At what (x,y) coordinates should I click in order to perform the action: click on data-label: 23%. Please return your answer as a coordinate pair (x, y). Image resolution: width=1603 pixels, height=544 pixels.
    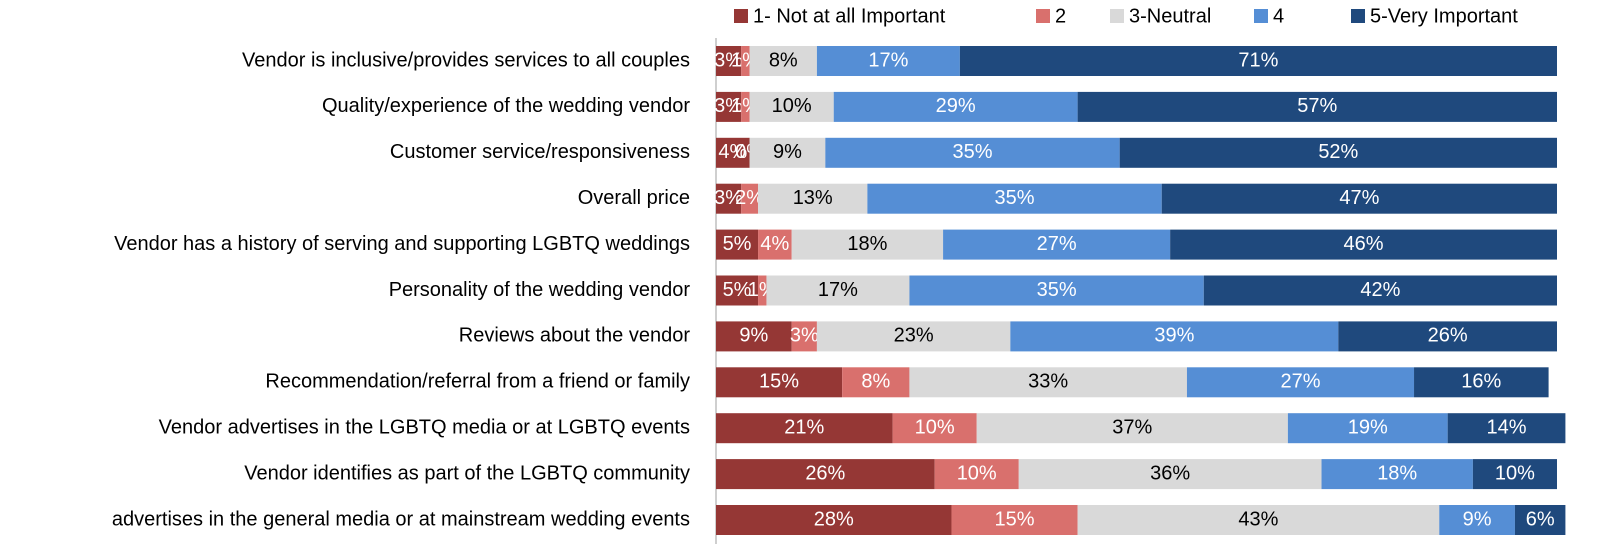
    Looking at the image, I should click on (914, 336).